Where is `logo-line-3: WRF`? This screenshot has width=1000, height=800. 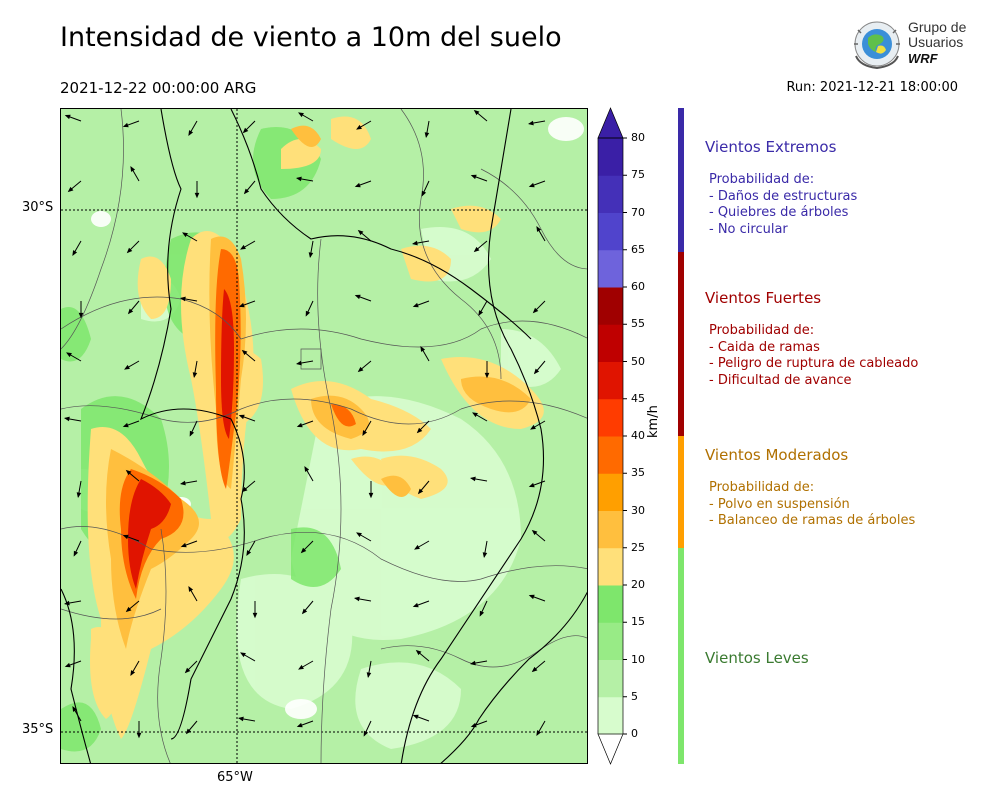
logo-line-3: WRF is located at coordinates (923, 58).